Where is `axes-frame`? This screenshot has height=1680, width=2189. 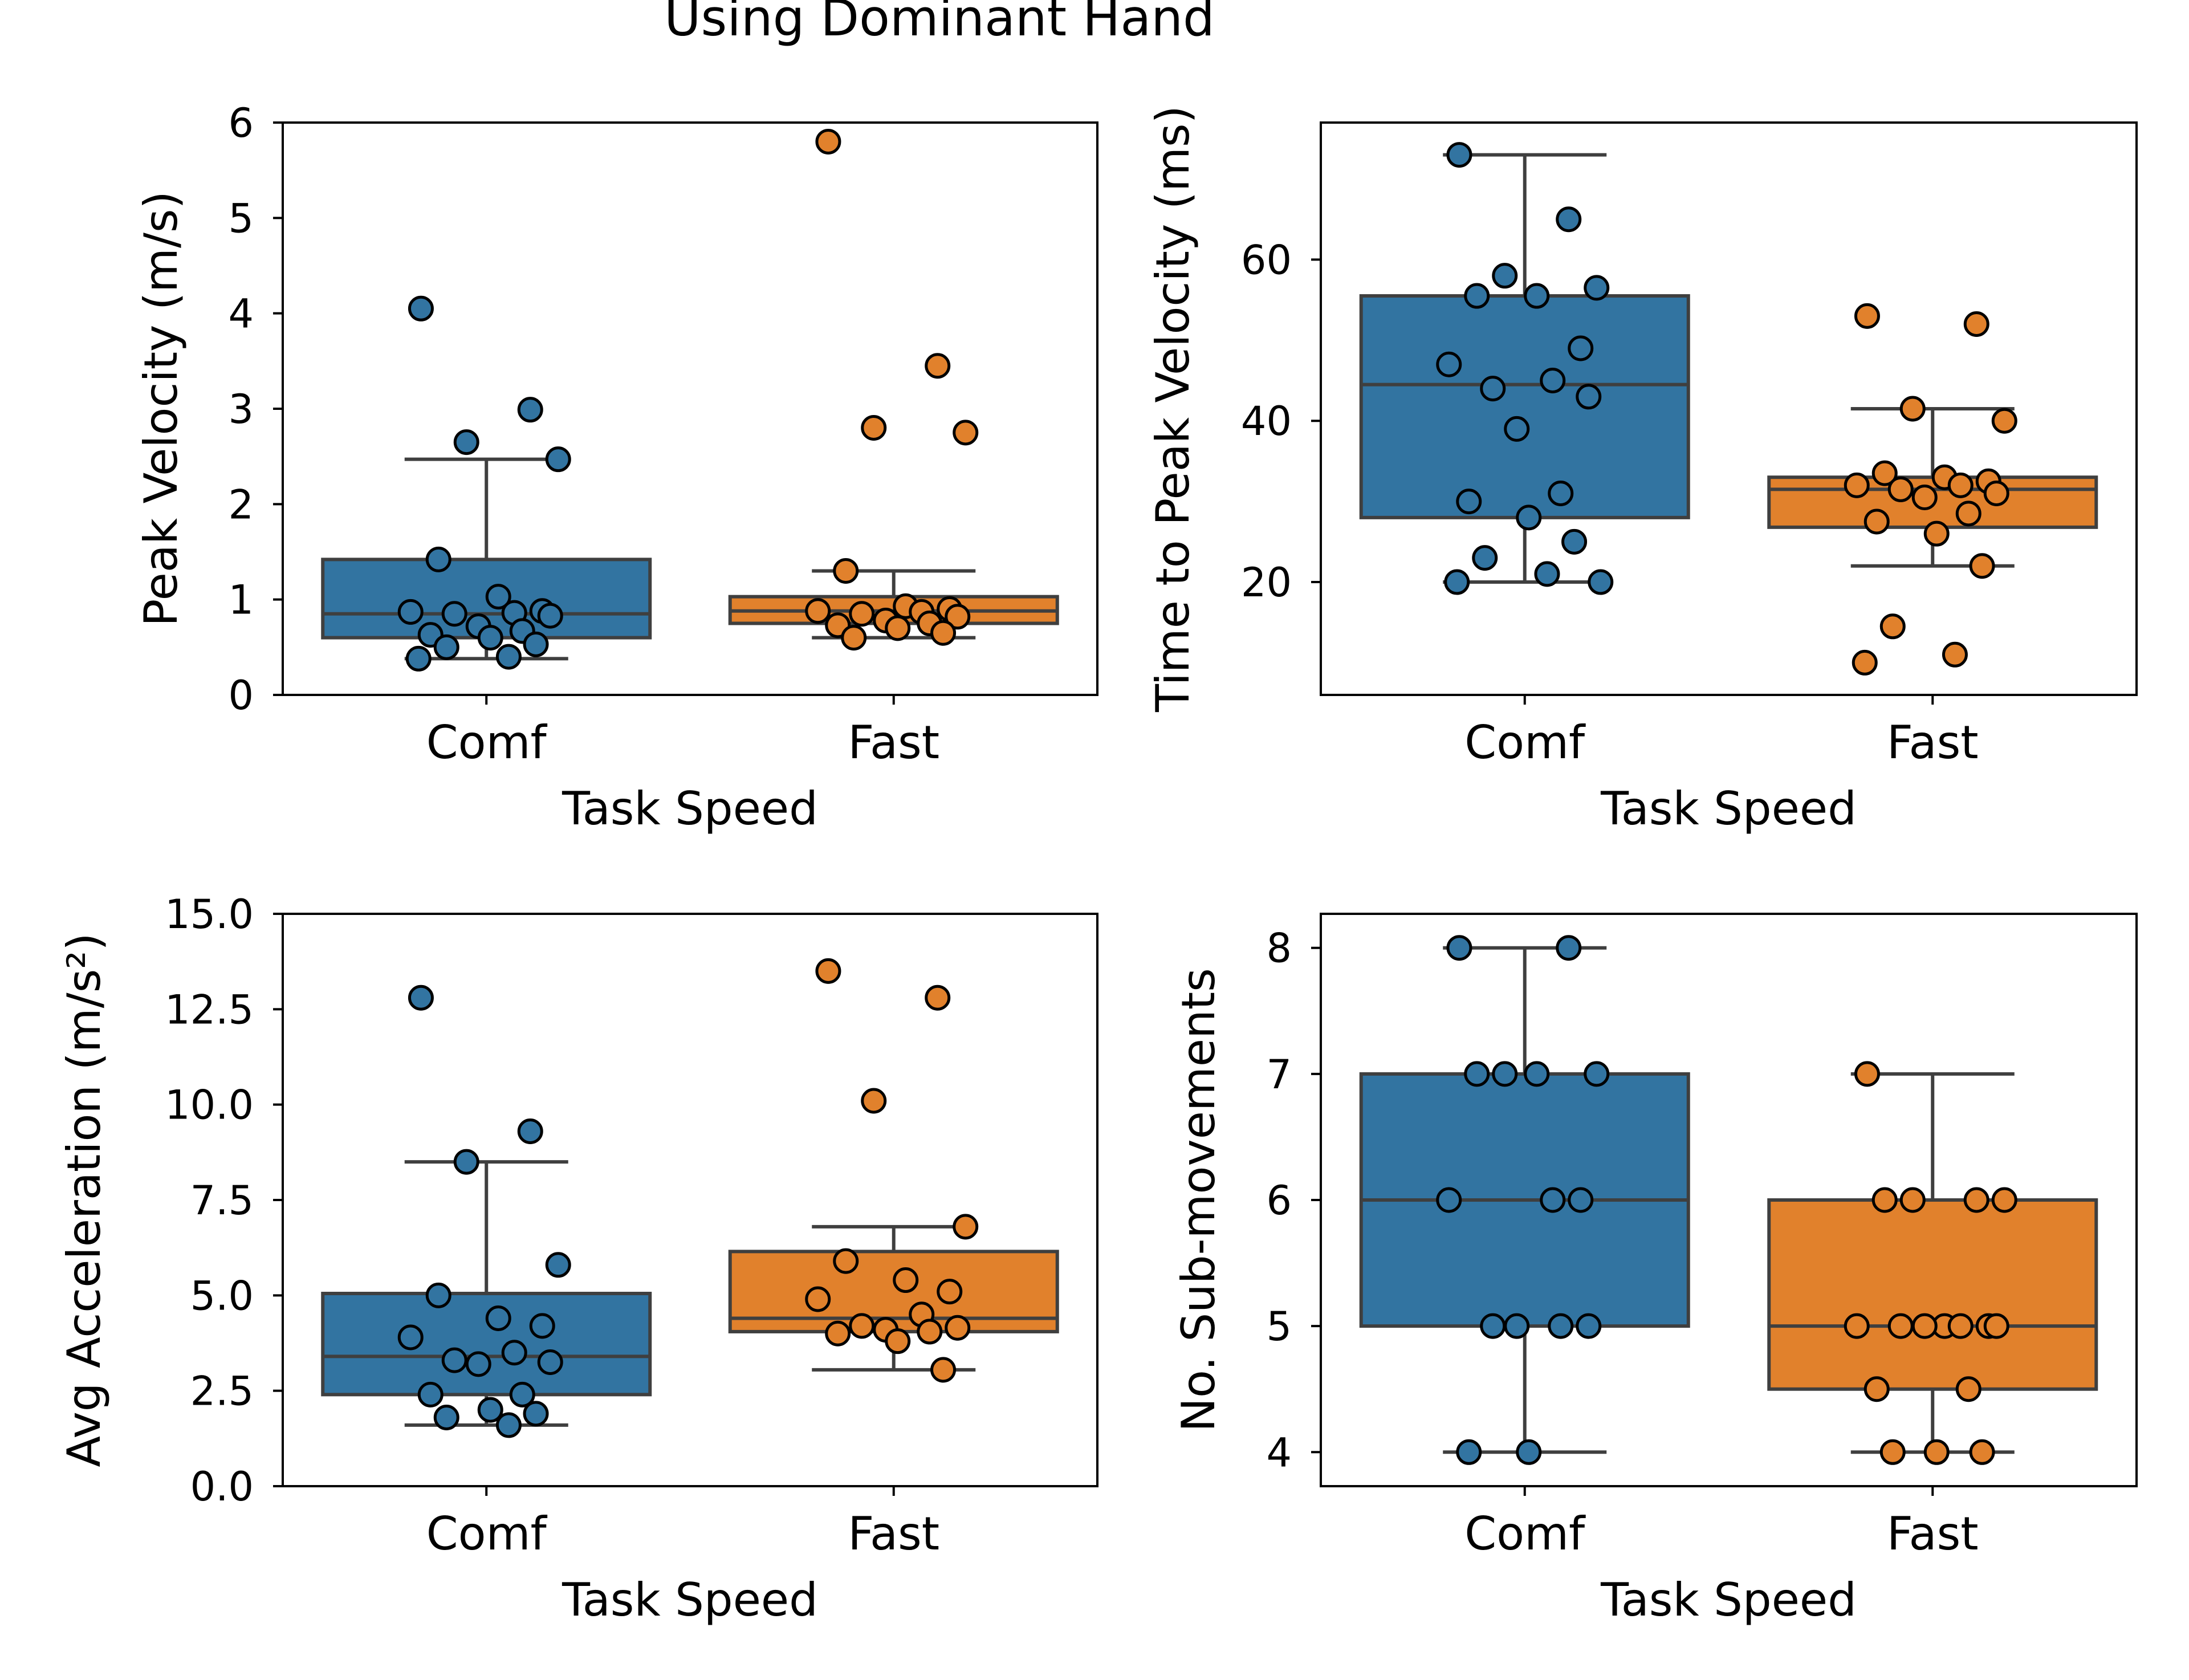 axes-frame is located at coordinates (690, 1200).